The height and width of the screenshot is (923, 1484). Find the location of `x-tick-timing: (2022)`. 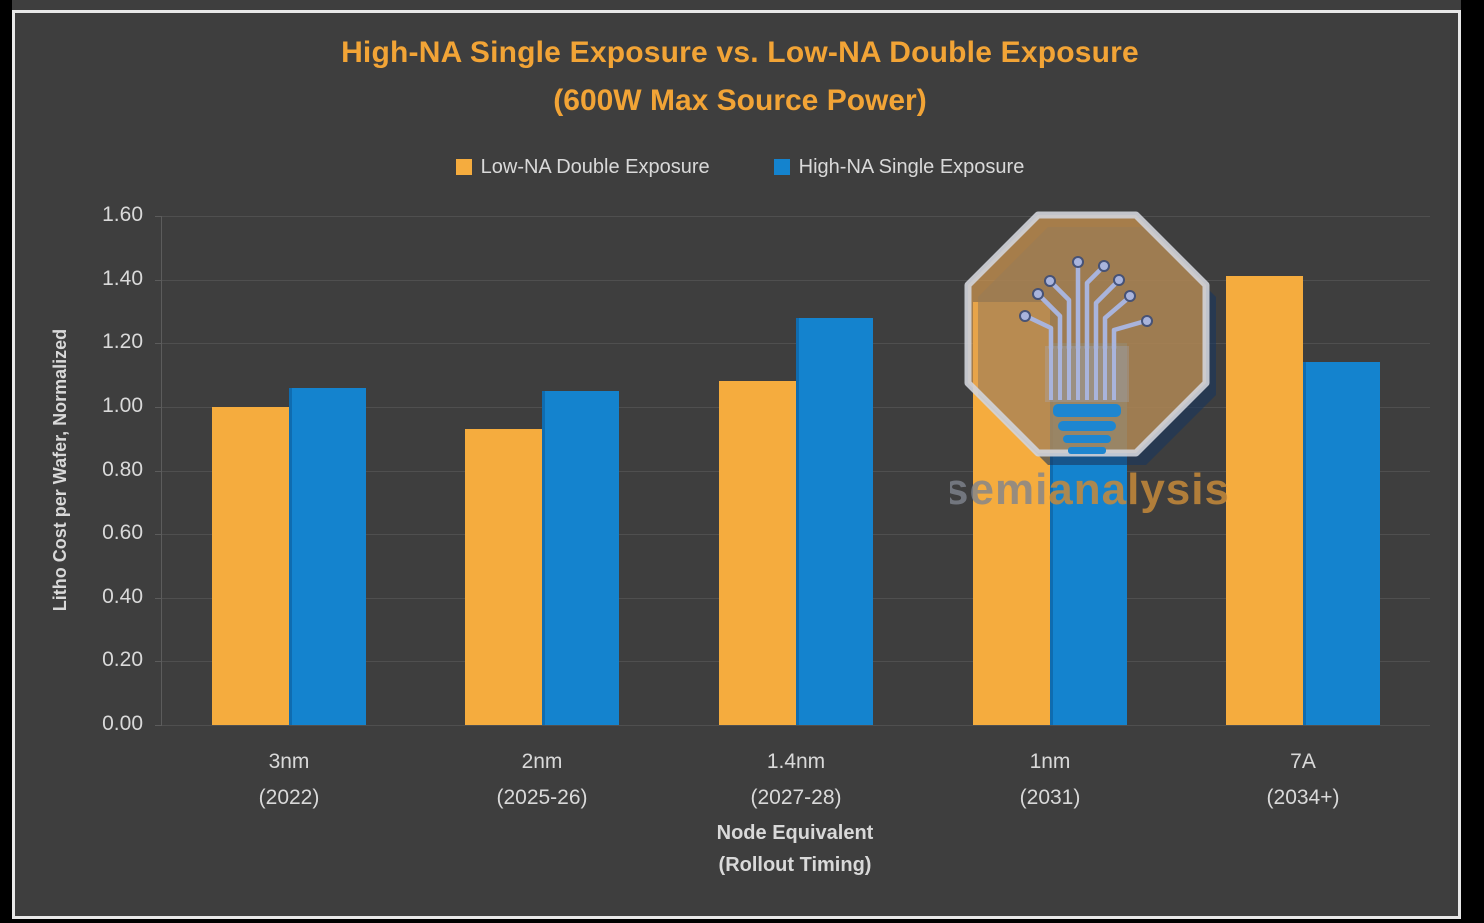

x-tick-timing: (2022) is located at coordinates (289, 797).